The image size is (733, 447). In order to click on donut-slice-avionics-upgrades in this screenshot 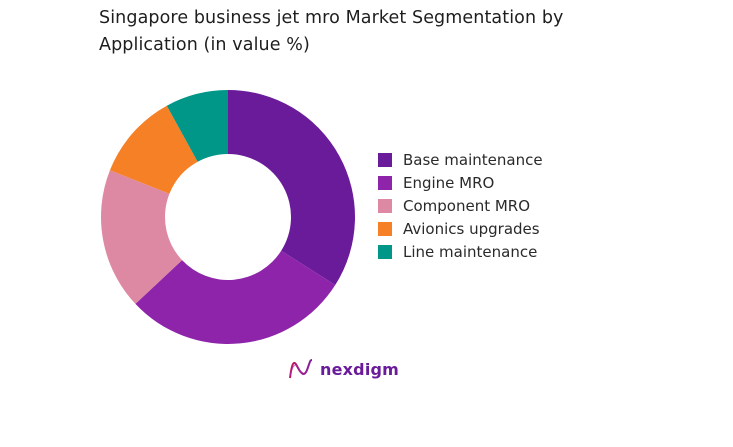, I will do `click(153, 149)`.